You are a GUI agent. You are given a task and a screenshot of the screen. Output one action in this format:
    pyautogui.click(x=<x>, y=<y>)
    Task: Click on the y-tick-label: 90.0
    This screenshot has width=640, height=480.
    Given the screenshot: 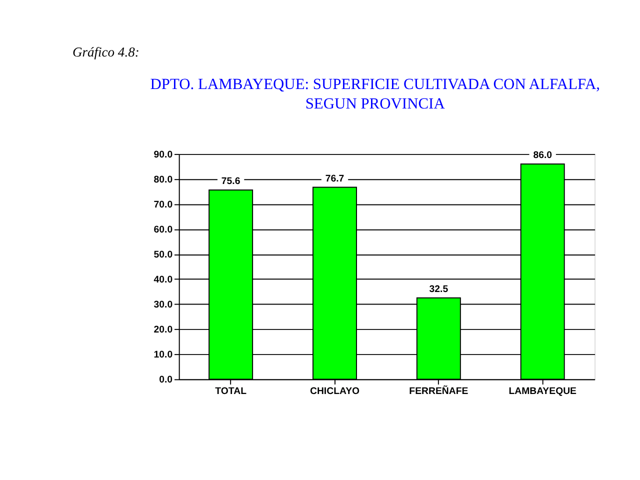 What is the action you would take?
    pyautogui.click(x=163, y=154)
    